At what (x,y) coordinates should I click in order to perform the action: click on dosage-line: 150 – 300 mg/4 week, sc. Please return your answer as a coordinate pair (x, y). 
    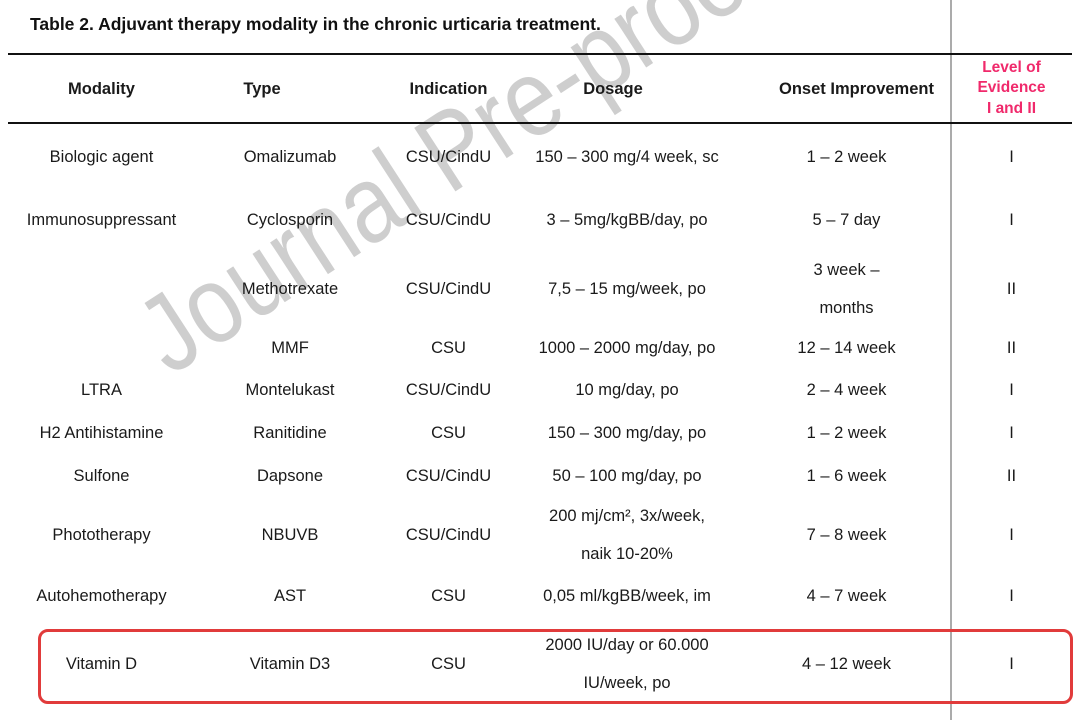
    Looking at the image, I should click on (627, 156).